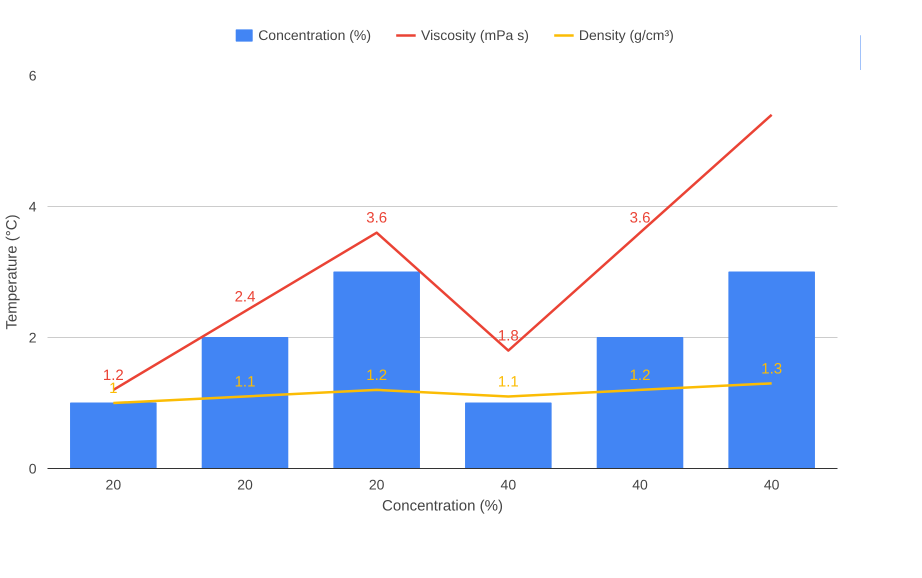  I want to click on legend-label: Concentration (%), so click(315, 35).